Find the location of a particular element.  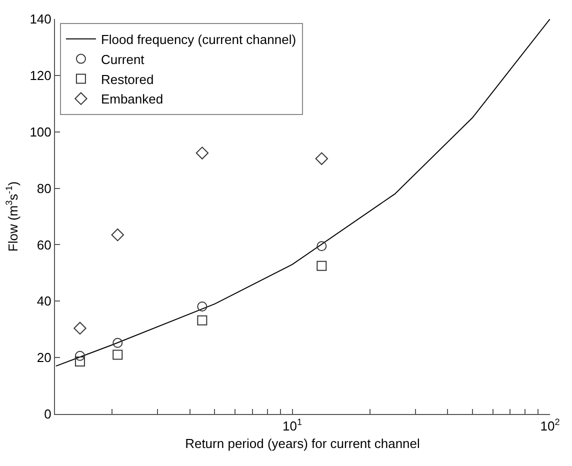

legend-label: Embanked is located at coordinates (132, 99).